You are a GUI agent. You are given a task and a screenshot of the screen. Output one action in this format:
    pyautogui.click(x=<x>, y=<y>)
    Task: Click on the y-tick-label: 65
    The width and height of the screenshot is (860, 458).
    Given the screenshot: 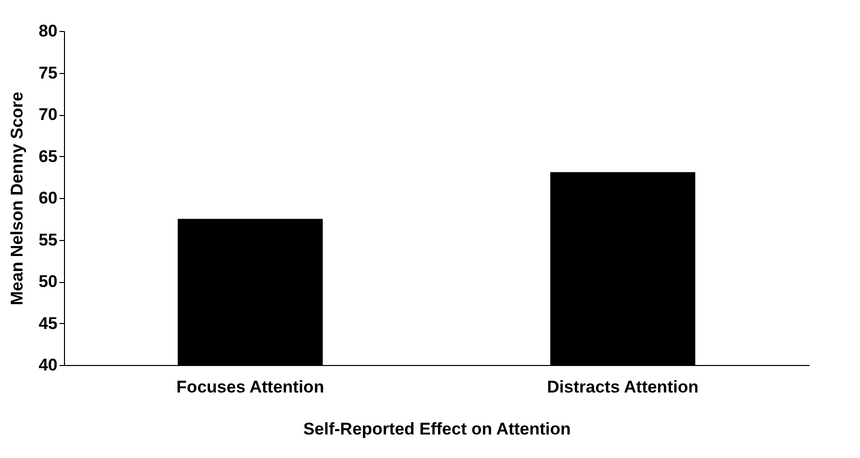 What is the action you would take?
    pyautogui.click(x=48, y=156)
    